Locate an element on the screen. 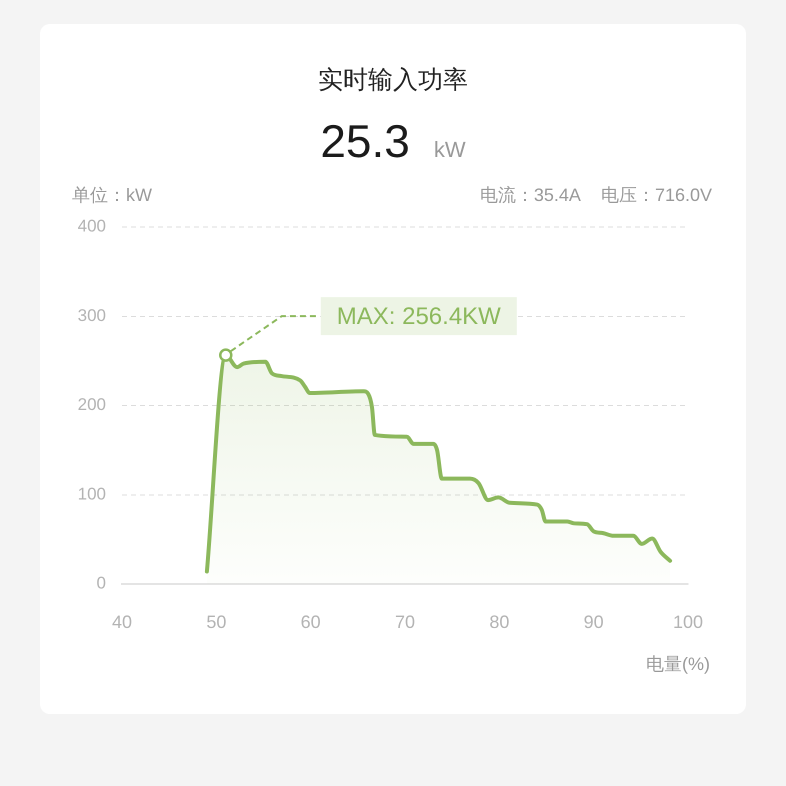 The image size is (786, 786). x-tick-label: 80 is located at coordinates (499, 622).